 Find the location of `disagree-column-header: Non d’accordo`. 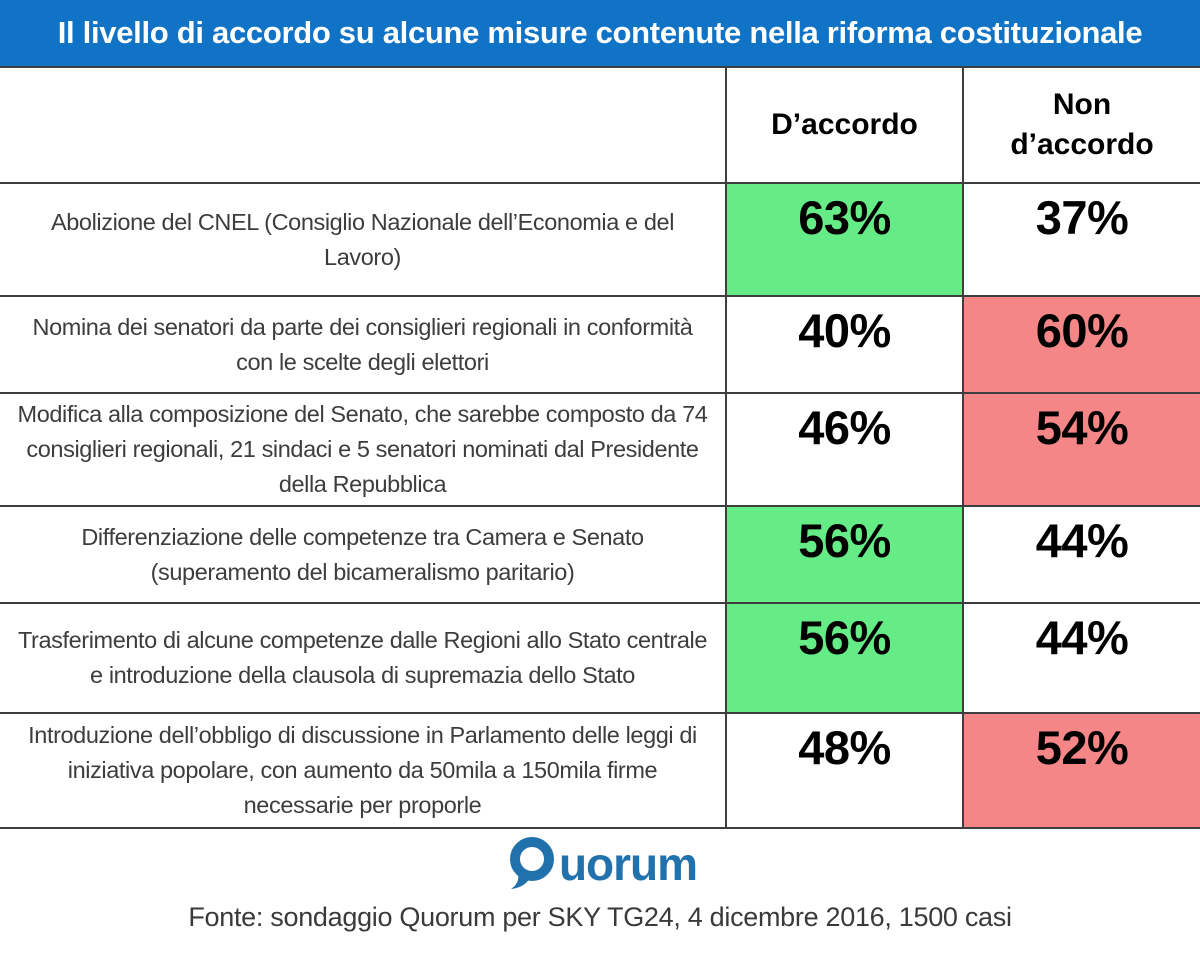

disagree-column-header: Non d’accordo is located at coordinates (1081, 125).